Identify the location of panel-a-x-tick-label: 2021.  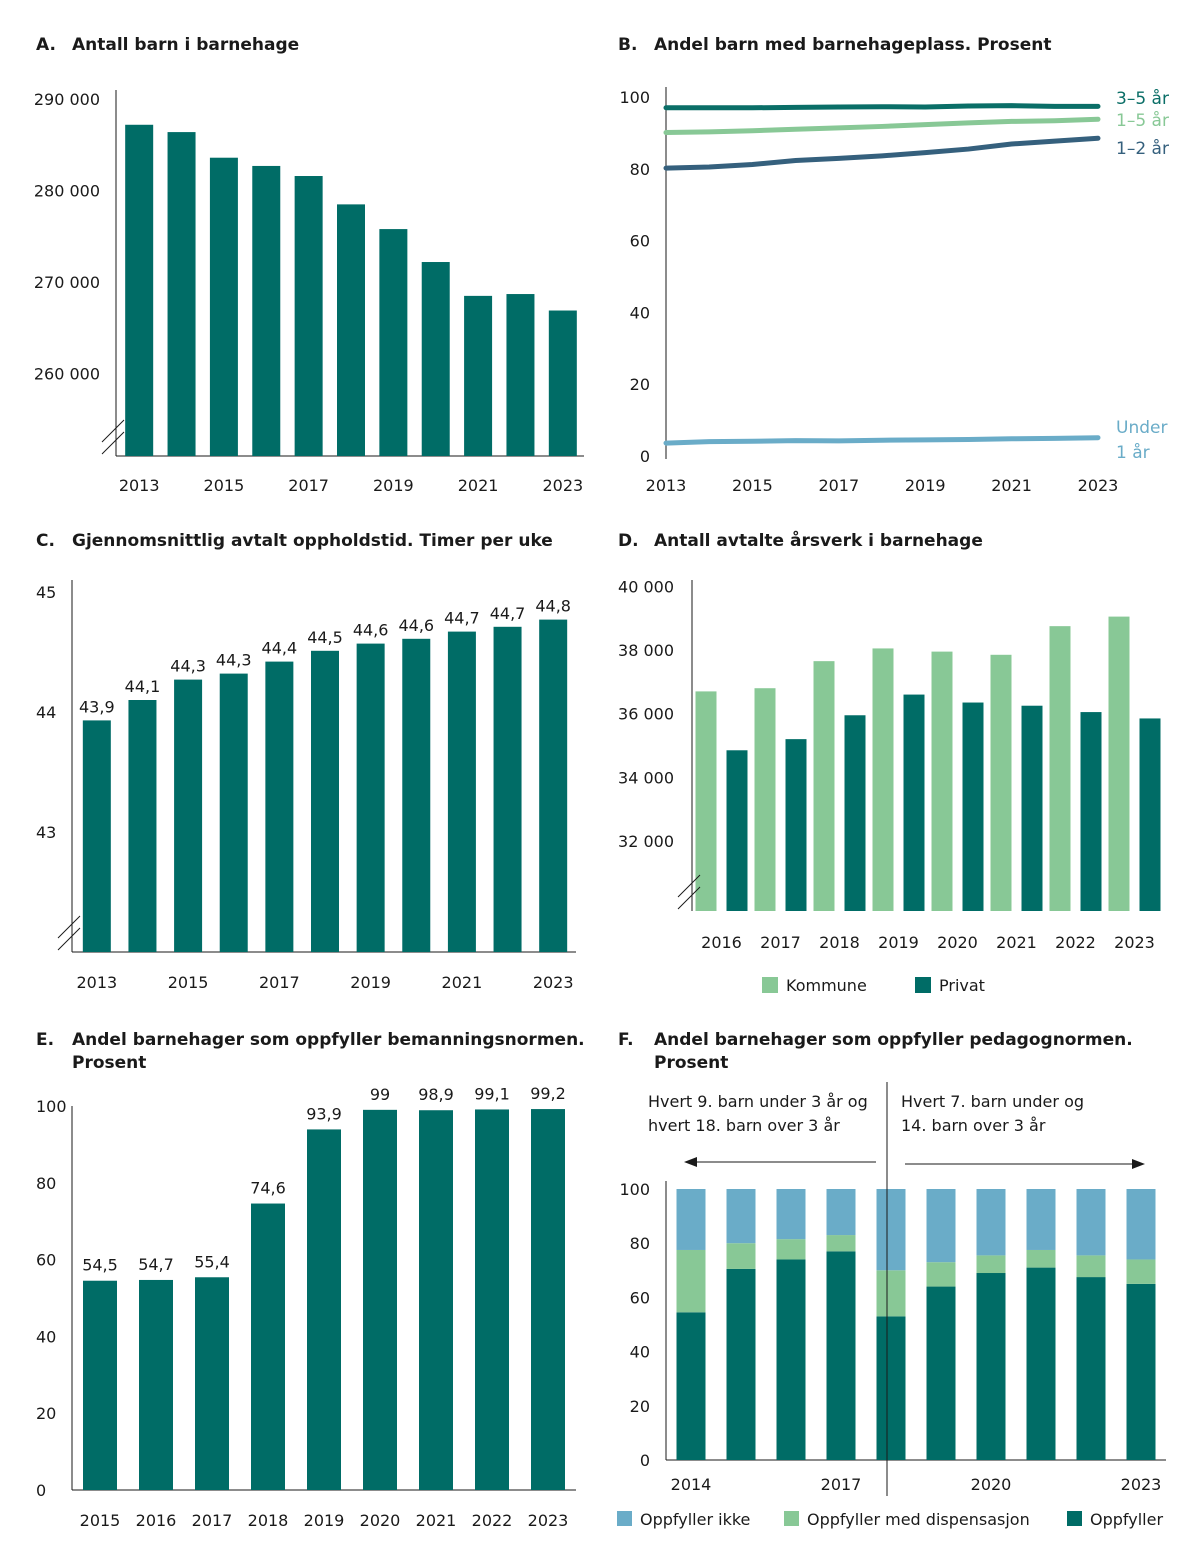
(478, 485).